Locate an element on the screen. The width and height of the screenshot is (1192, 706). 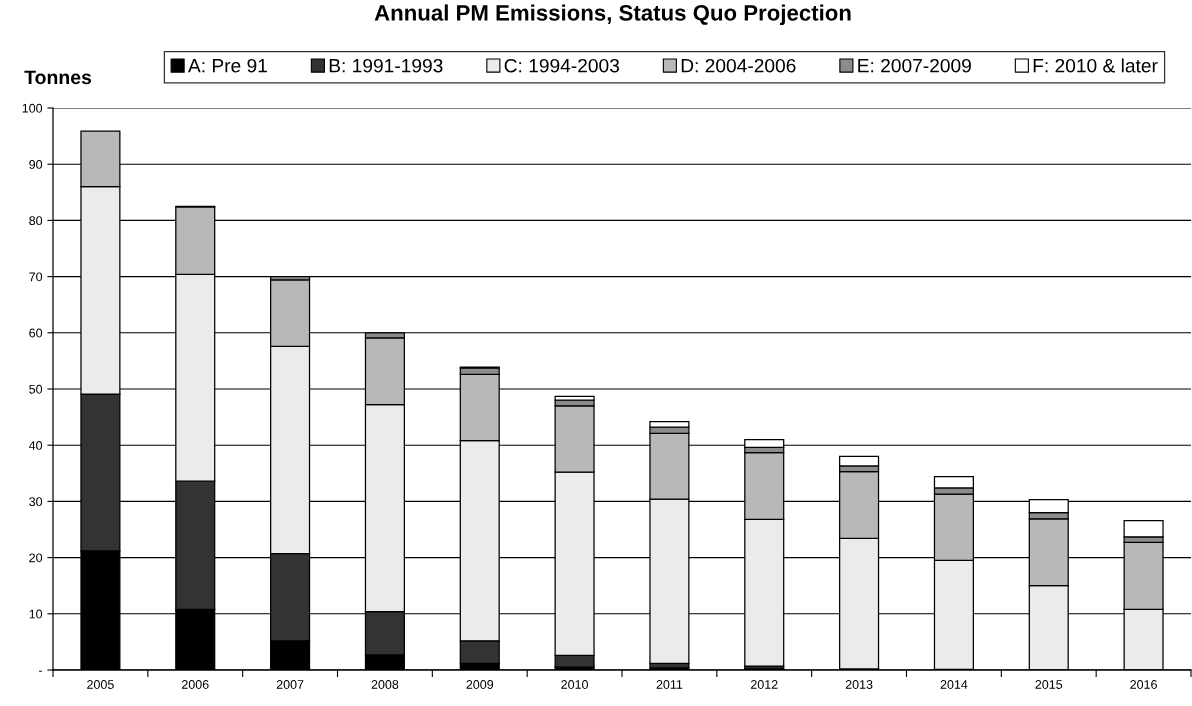
y-tick-label: 60 is located at coordinates (36, 333).